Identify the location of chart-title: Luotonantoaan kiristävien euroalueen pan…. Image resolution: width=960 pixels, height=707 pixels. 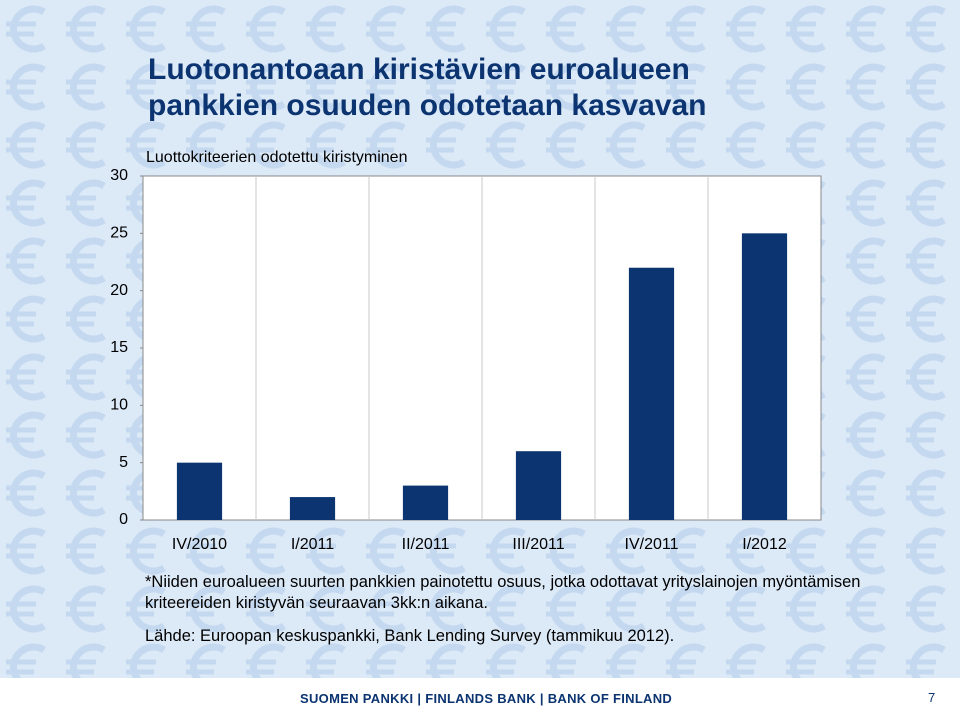
(427, 87).